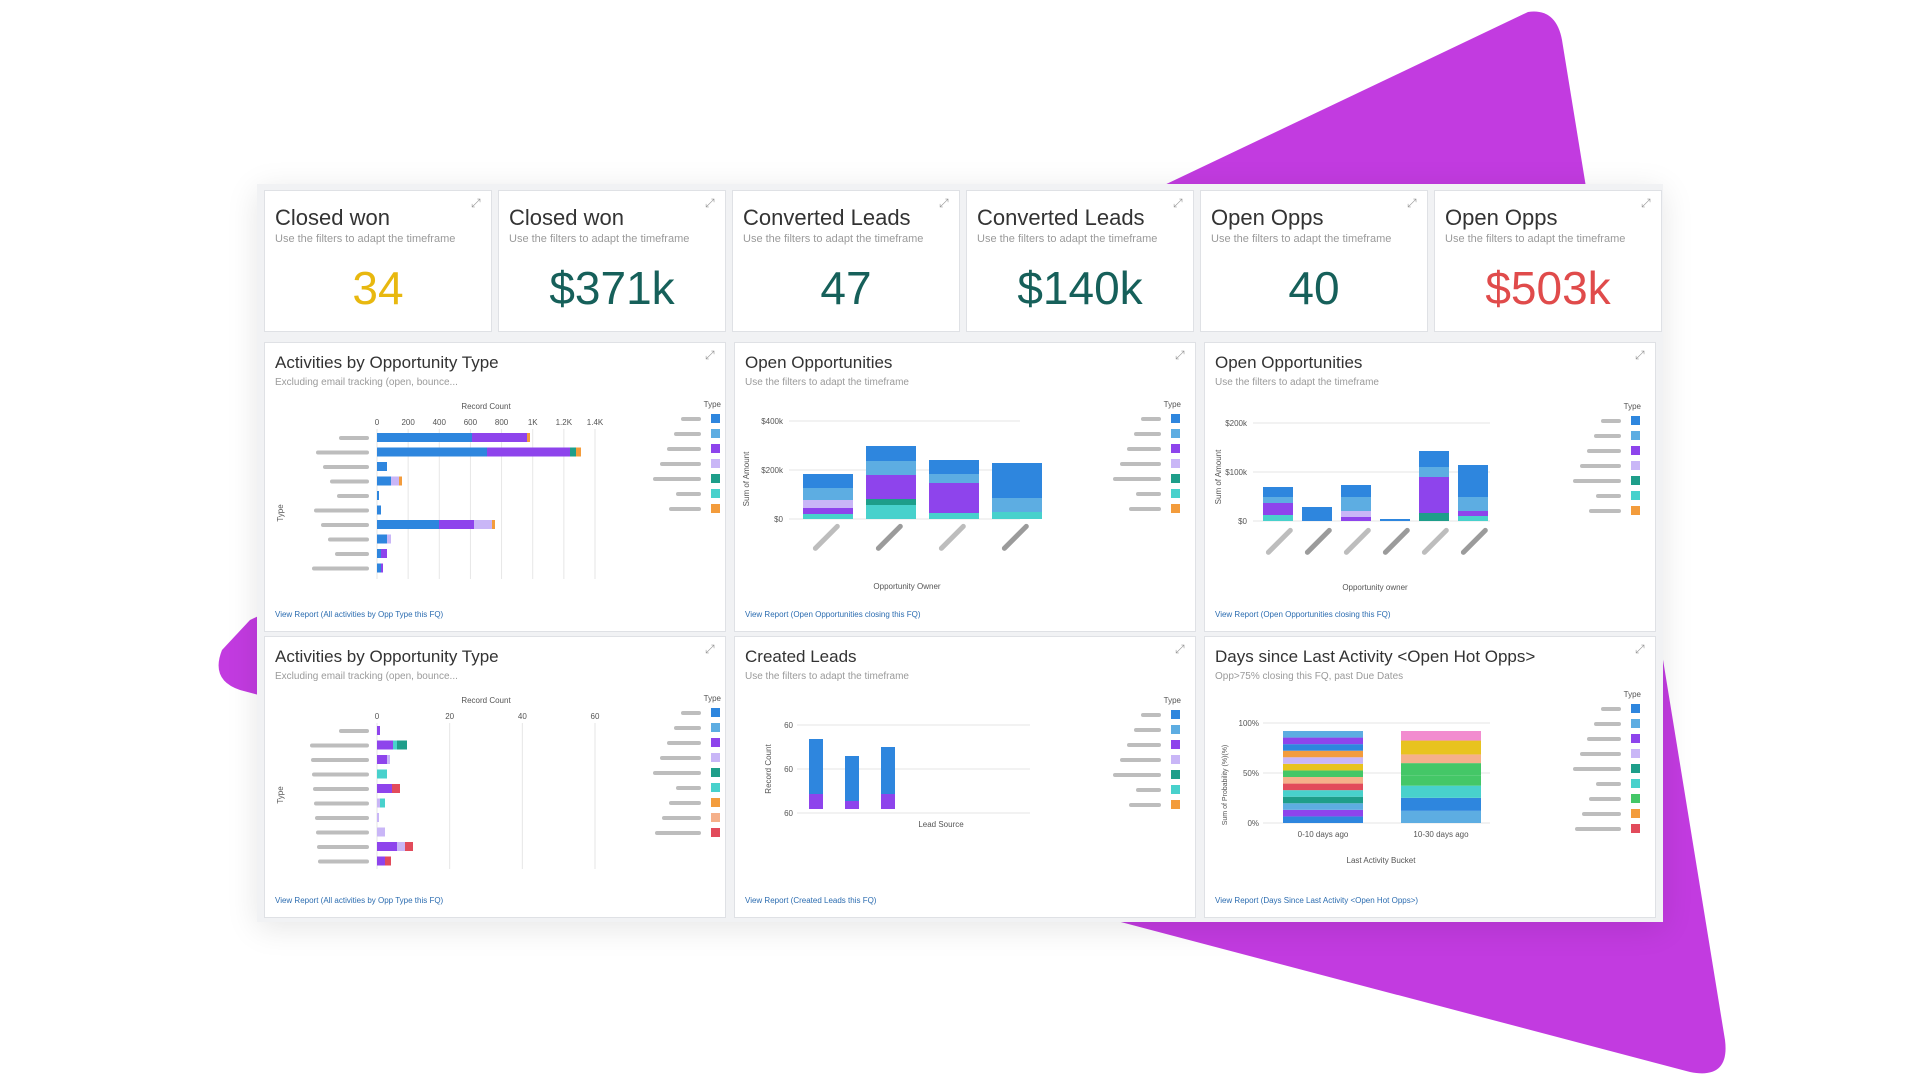 The width and height of the screenshot is (1920, 1080). I want to click on x-tick-label: 1.4K, so click(595, 422).